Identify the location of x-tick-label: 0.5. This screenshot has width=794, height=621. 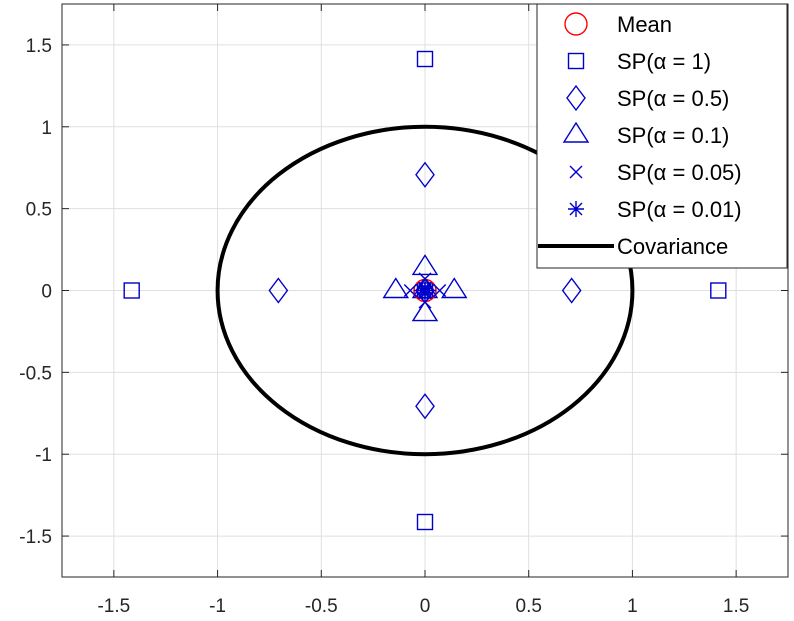
(529, 606).